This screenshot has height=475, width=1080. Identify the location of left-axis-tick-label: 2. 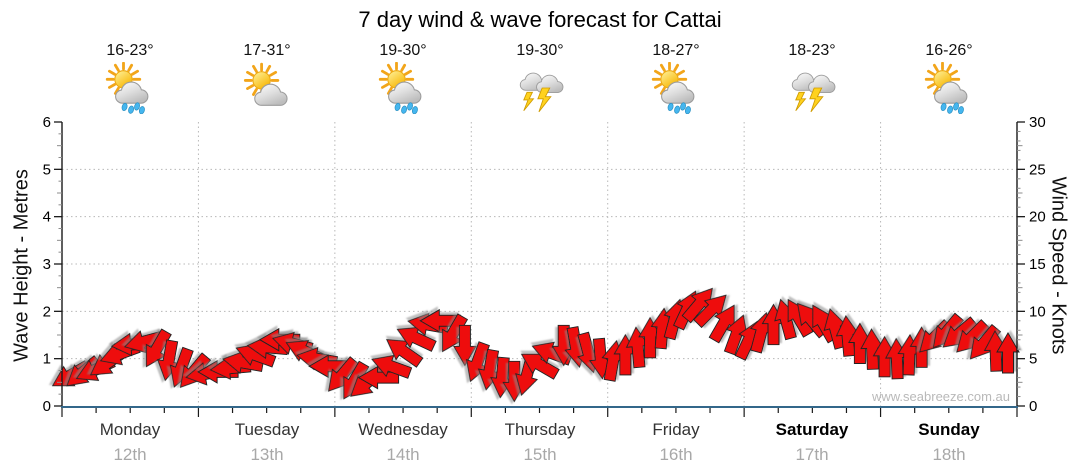
(47, 311).